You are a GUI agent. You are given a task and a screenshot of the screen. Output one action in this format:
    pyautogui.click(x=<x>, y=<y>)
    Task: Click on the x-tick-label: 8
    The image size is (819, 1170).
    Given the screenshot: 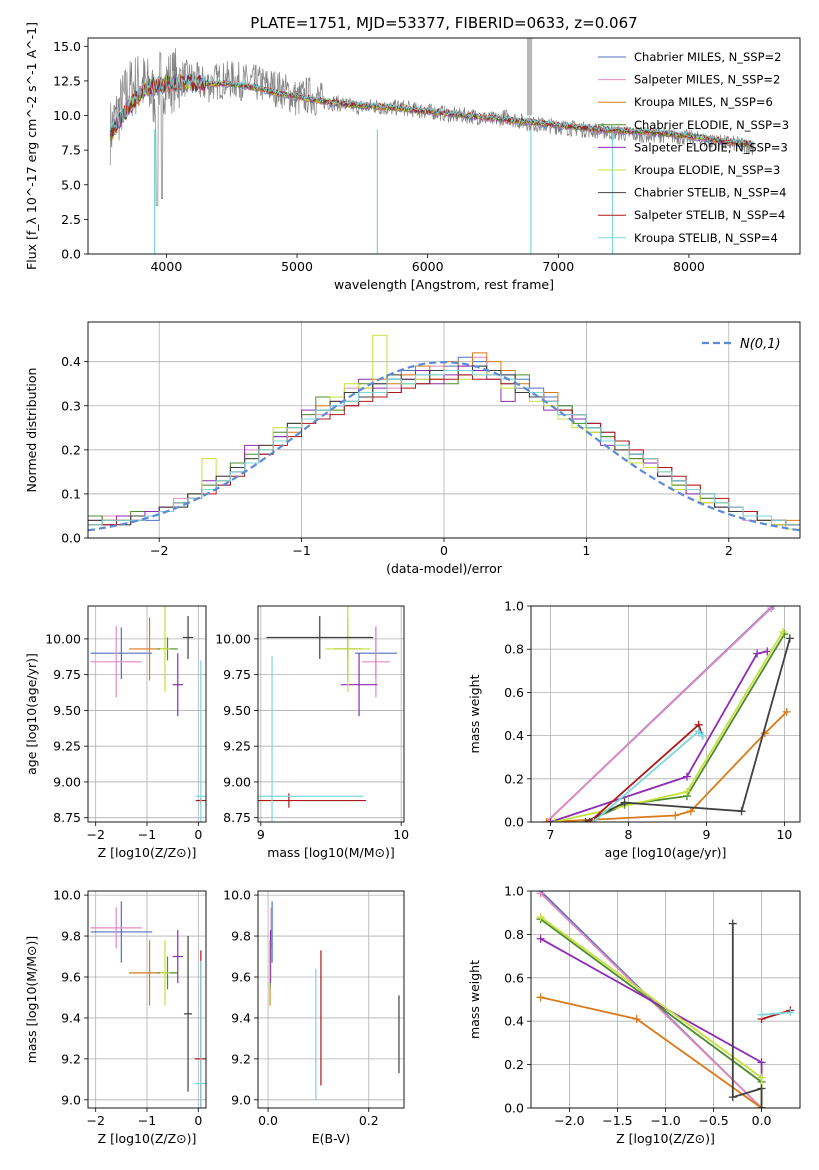 What is the action you would take?
    pyautogui.click(x=628, y=834)
    